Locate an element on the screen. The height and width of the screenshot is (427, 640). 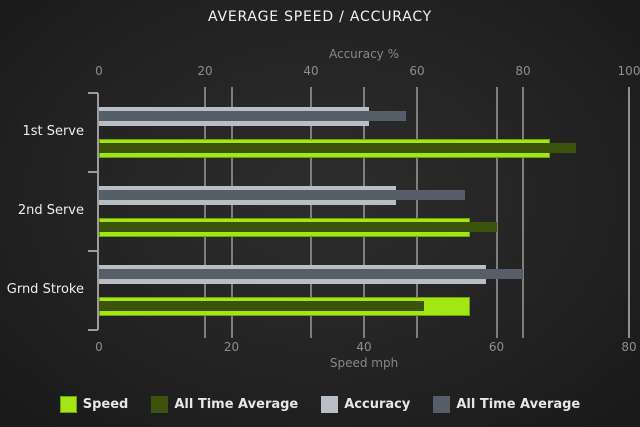
category-label: 1st Serve is located at coordinates (53, 131).